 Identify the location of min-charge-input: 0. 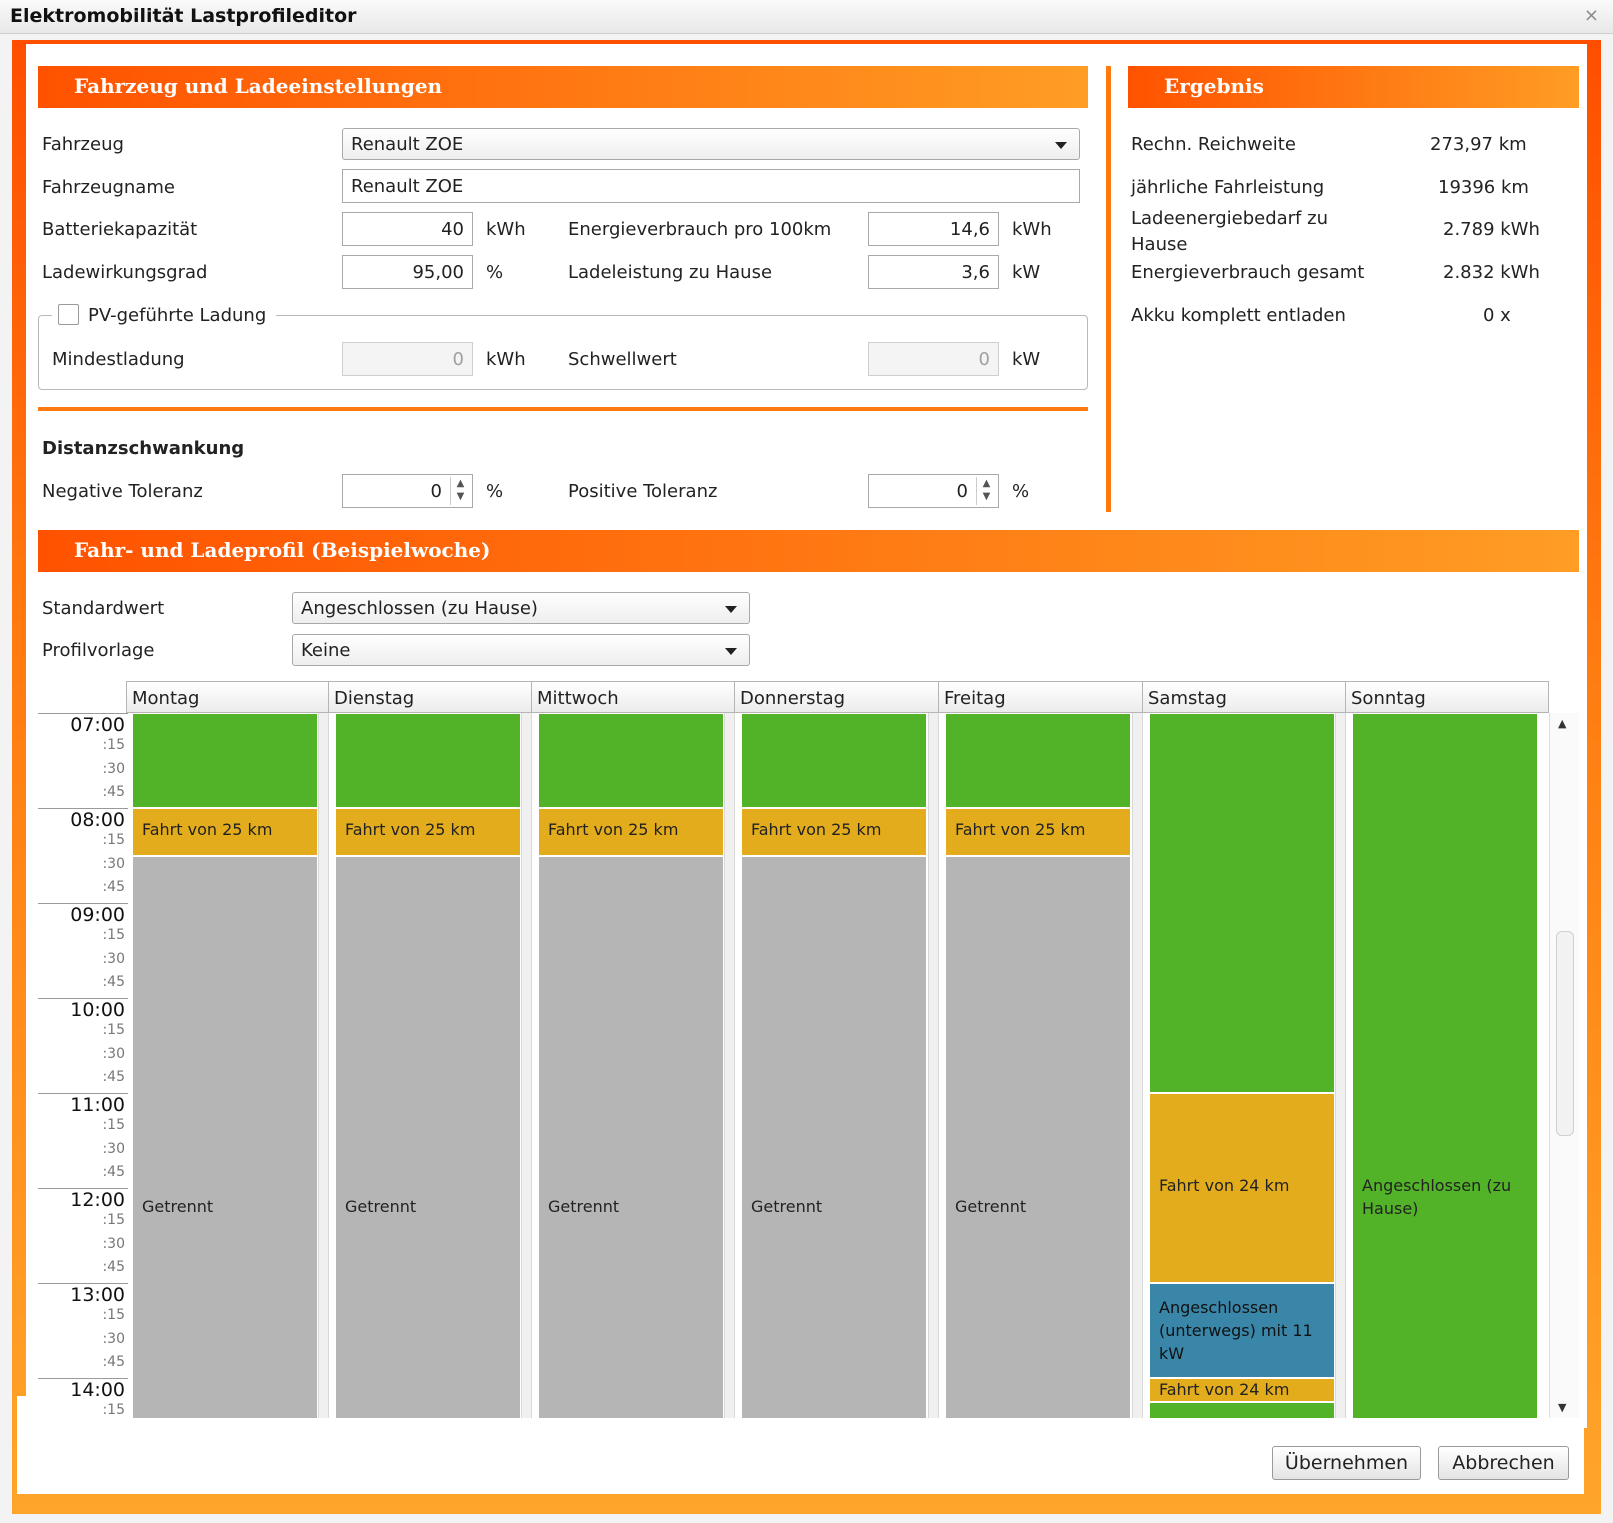
(407, 359).